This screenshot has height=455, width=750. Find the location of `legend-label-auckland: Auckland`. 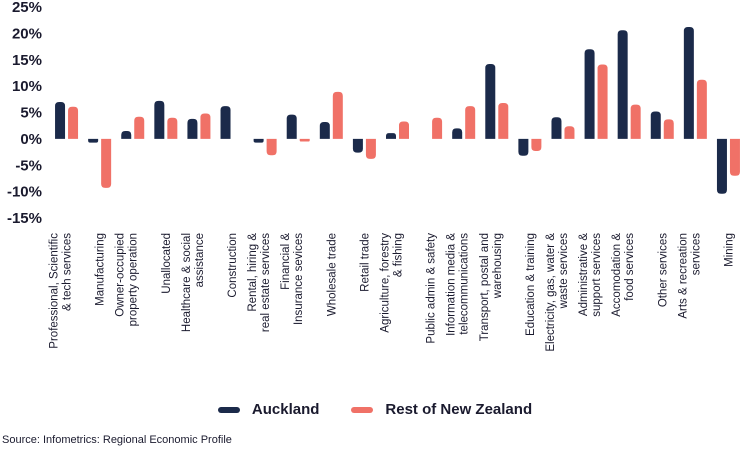

legend-label-auckland: Auckland is located at coordinates (285, 409).